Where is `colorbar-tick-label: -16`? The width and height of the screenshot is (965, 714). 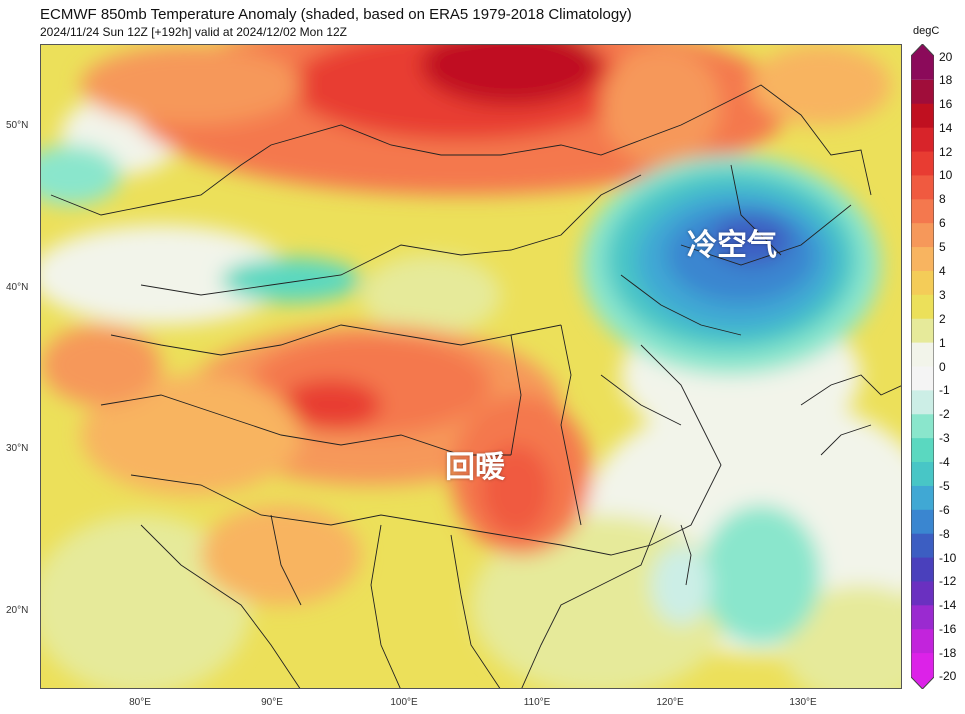
colorbar-tick-label: -16 is located at coordinates (948, 629).